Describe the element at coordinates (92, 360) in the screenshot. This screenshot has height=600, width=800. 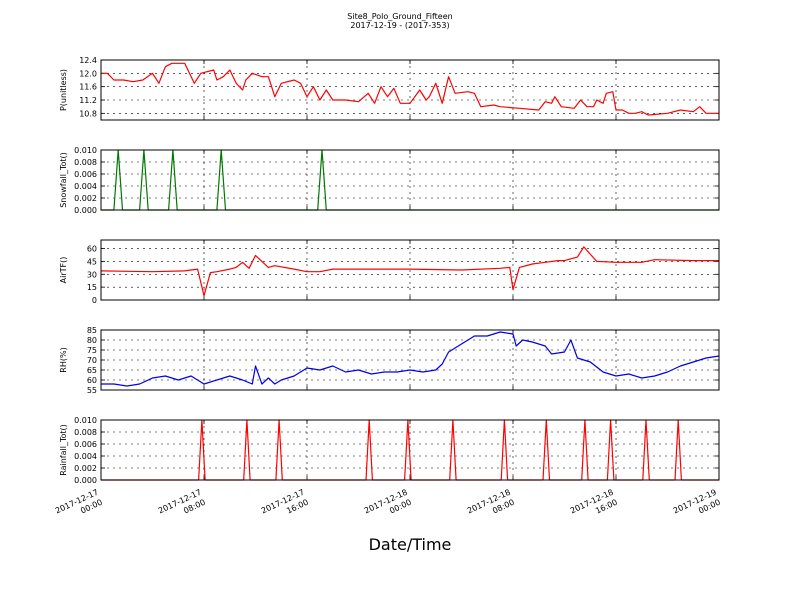
I see `y-tick-label: 70` at that location.